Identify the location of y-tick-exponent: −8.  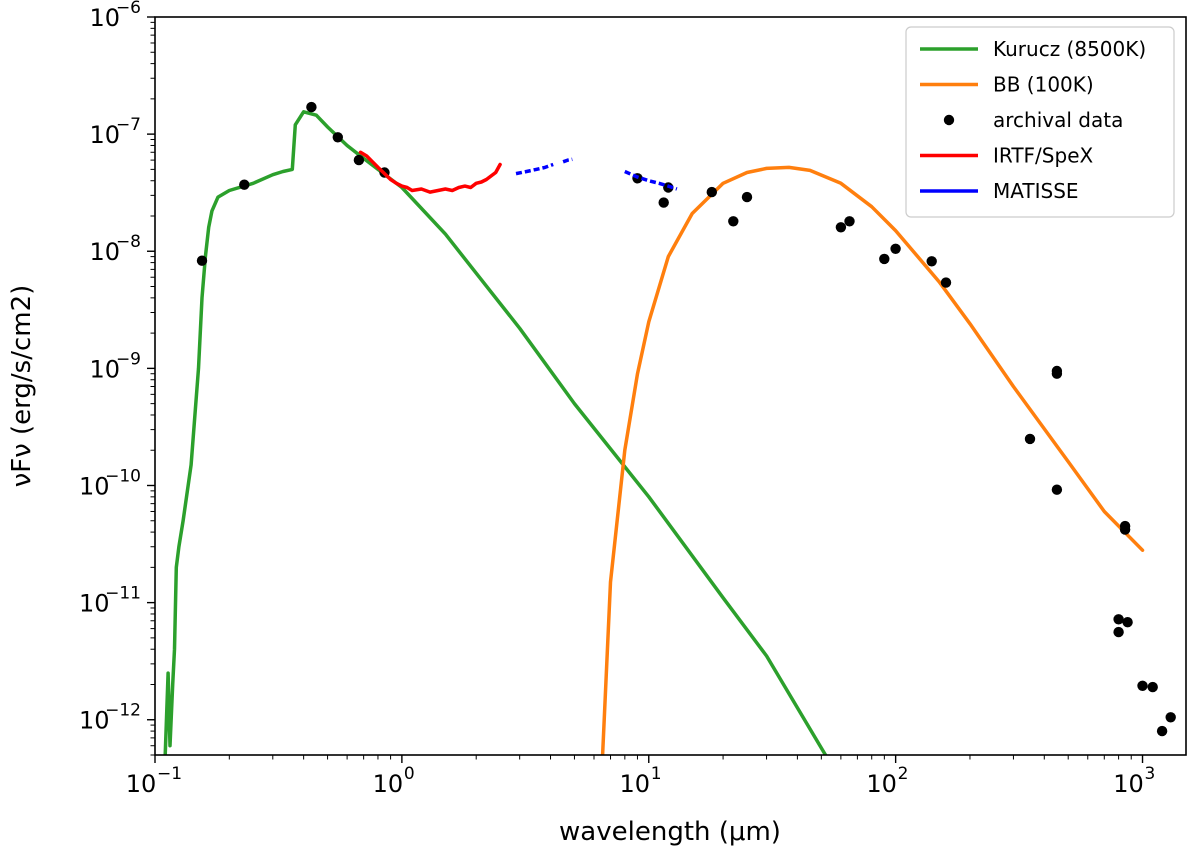
(128, 242).